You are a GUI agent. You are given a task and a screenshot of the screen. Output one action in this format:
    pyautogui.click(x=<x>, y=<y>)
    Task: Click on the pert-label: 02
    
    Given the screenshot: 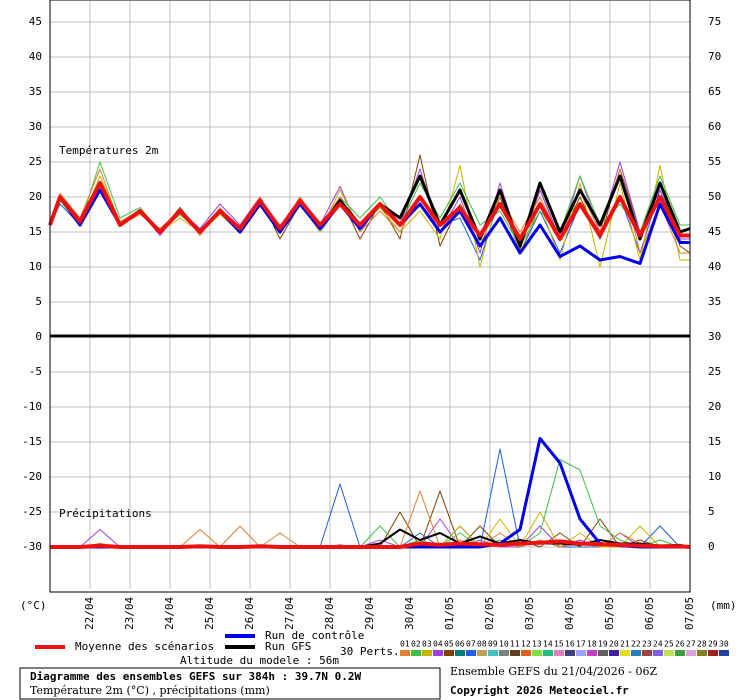 What is the action you would take?
    pyautogui.click(x=416, y=644)
    